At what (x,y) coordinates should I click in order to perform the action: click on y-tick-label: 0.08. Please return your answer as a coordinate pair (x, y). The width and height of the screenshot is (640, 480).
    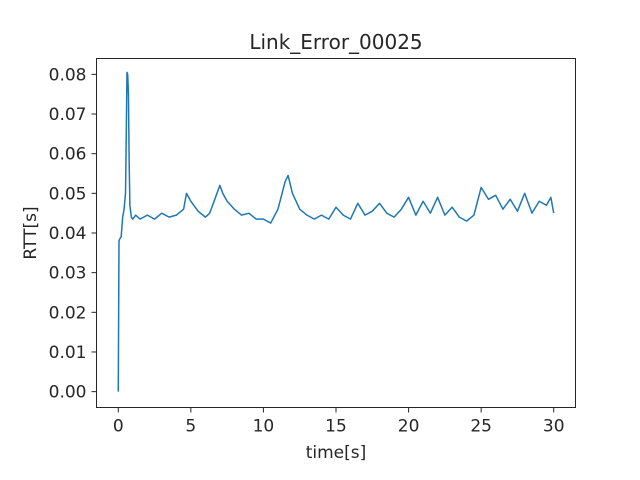
    Looking at the image, I should click on (68, 75).